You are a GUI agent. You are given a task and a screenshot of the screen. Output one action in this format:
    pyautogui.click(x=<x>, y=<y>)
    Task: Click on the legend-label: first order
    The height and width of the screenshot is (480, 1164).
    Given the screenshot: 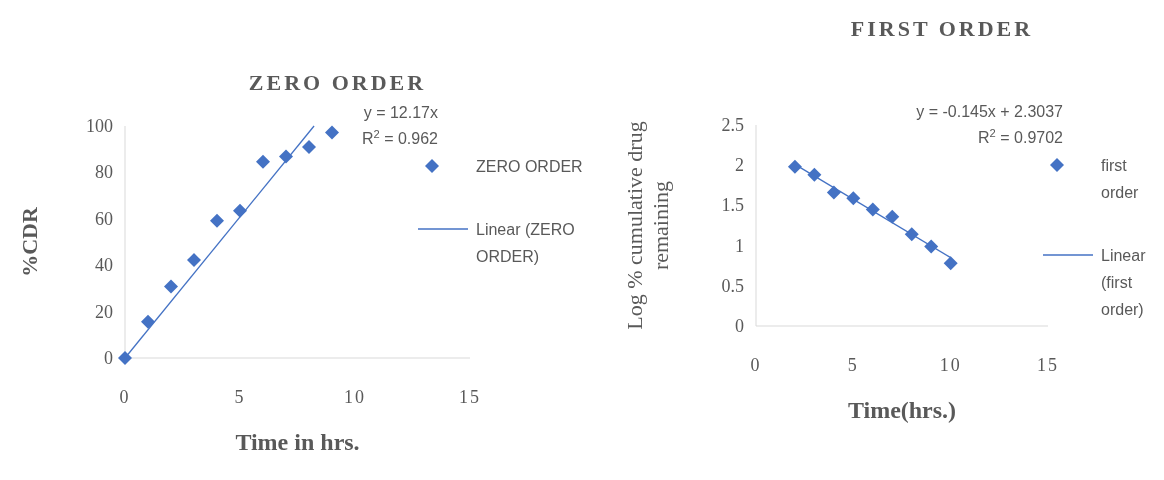 What is the action you would take?
    pyautogui.click(x=1120, y=179)
    